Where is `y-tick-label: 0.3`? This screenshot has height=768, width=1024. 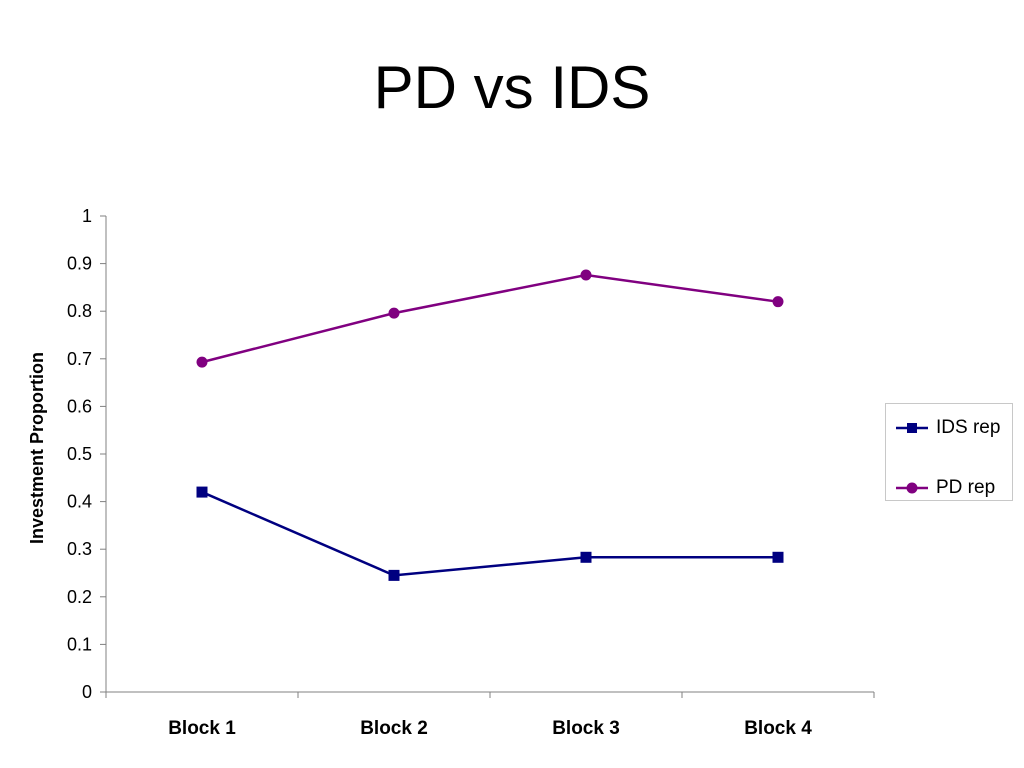
y-tick-label: 0.3 is located at coordinates (79, 549).